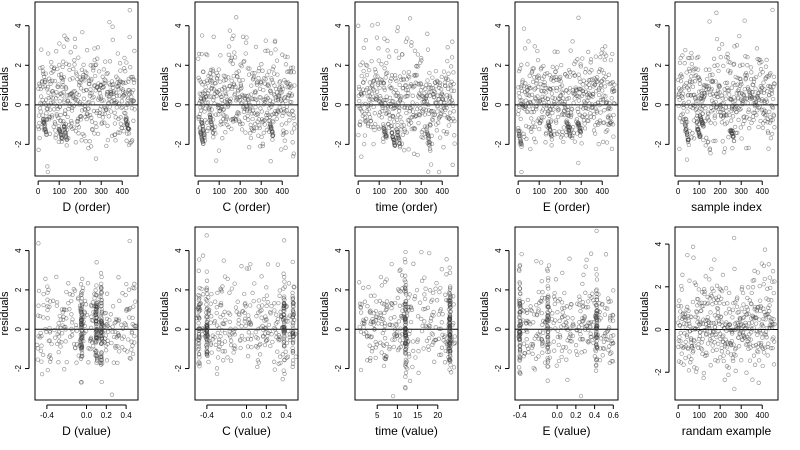  What do you see at coordinates (241, 191) in the screenshot?
I see `x-tick-label: 200` at bounding box center [241, 191].